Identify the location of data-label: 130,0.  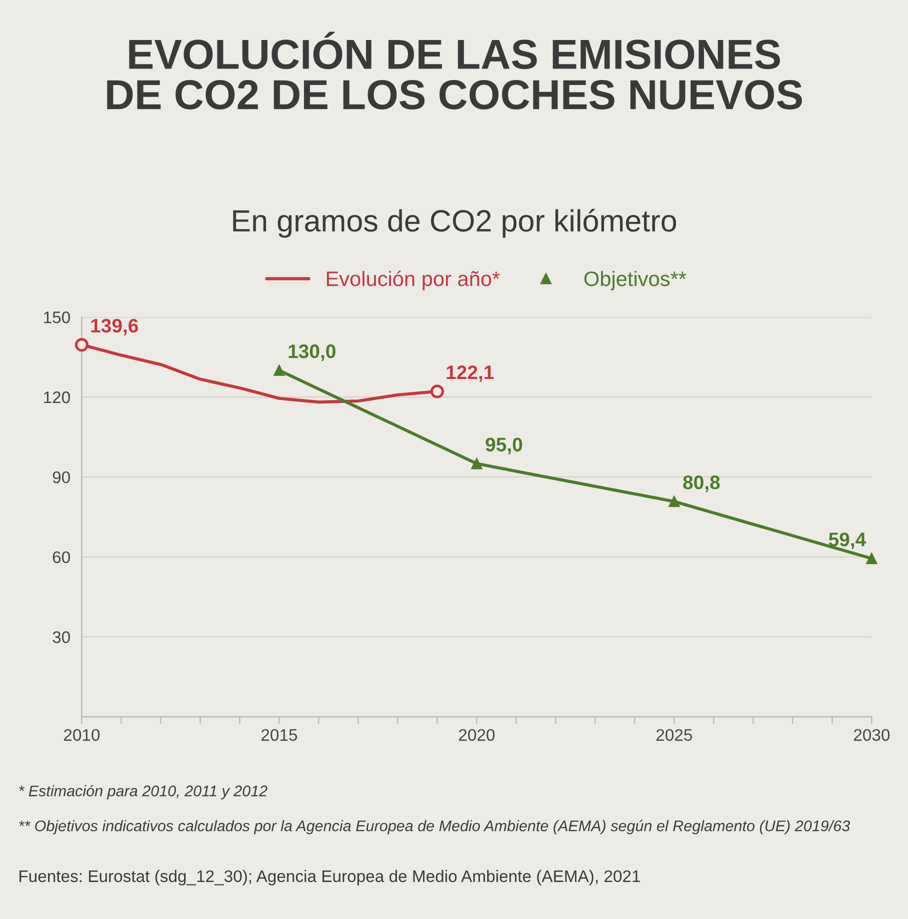
(312, 352).